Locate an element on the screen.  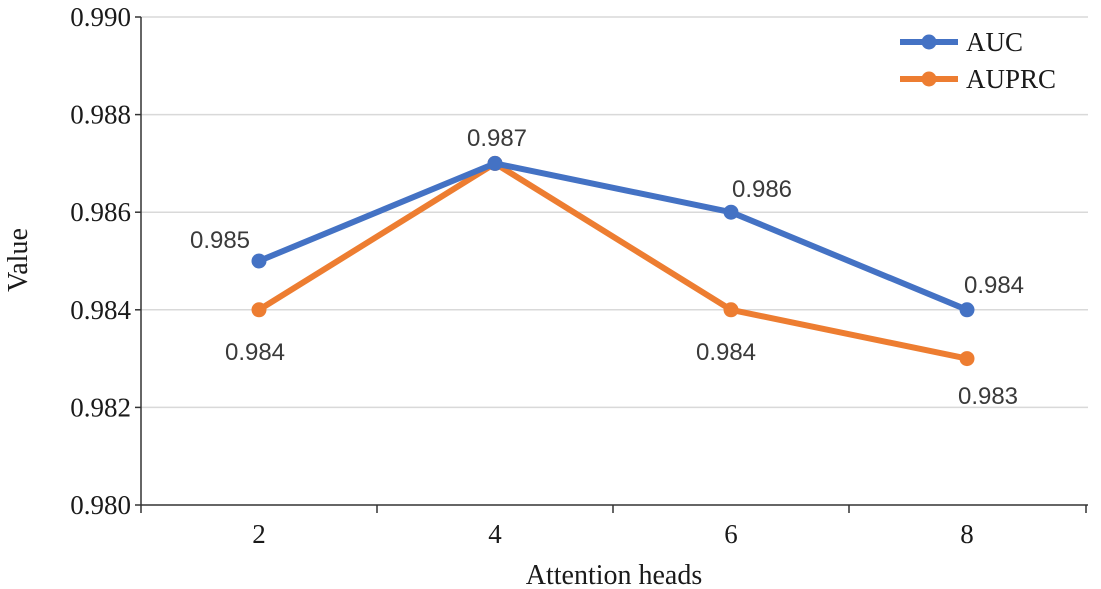
legend-label-auc: AUC is located at coordinates (994, 42).